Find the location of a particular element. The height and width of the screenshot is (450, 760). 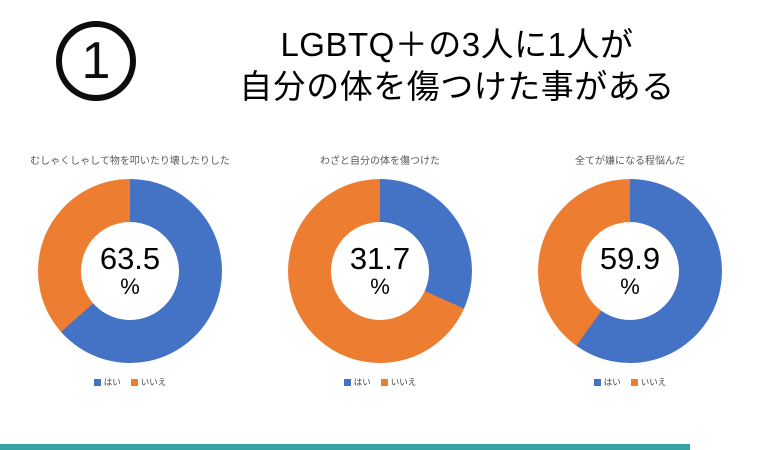

donut-center: 63.5 % is located at coordinates (130, 271).